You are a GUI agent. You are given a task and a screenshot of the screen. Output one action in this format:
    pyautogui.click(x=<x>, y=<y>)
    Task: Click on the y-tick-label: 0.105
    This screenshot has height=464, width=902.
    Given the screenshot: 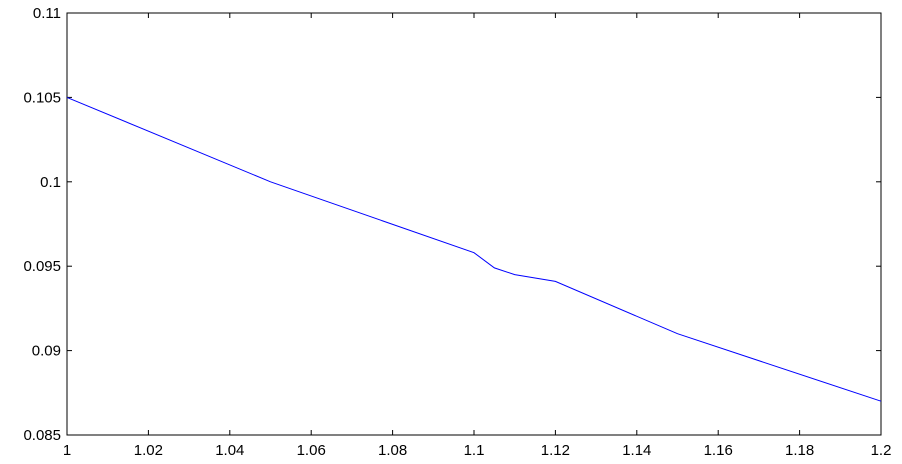 What is the action you would take?
    pyautogui.click(x=42, y=97)
    